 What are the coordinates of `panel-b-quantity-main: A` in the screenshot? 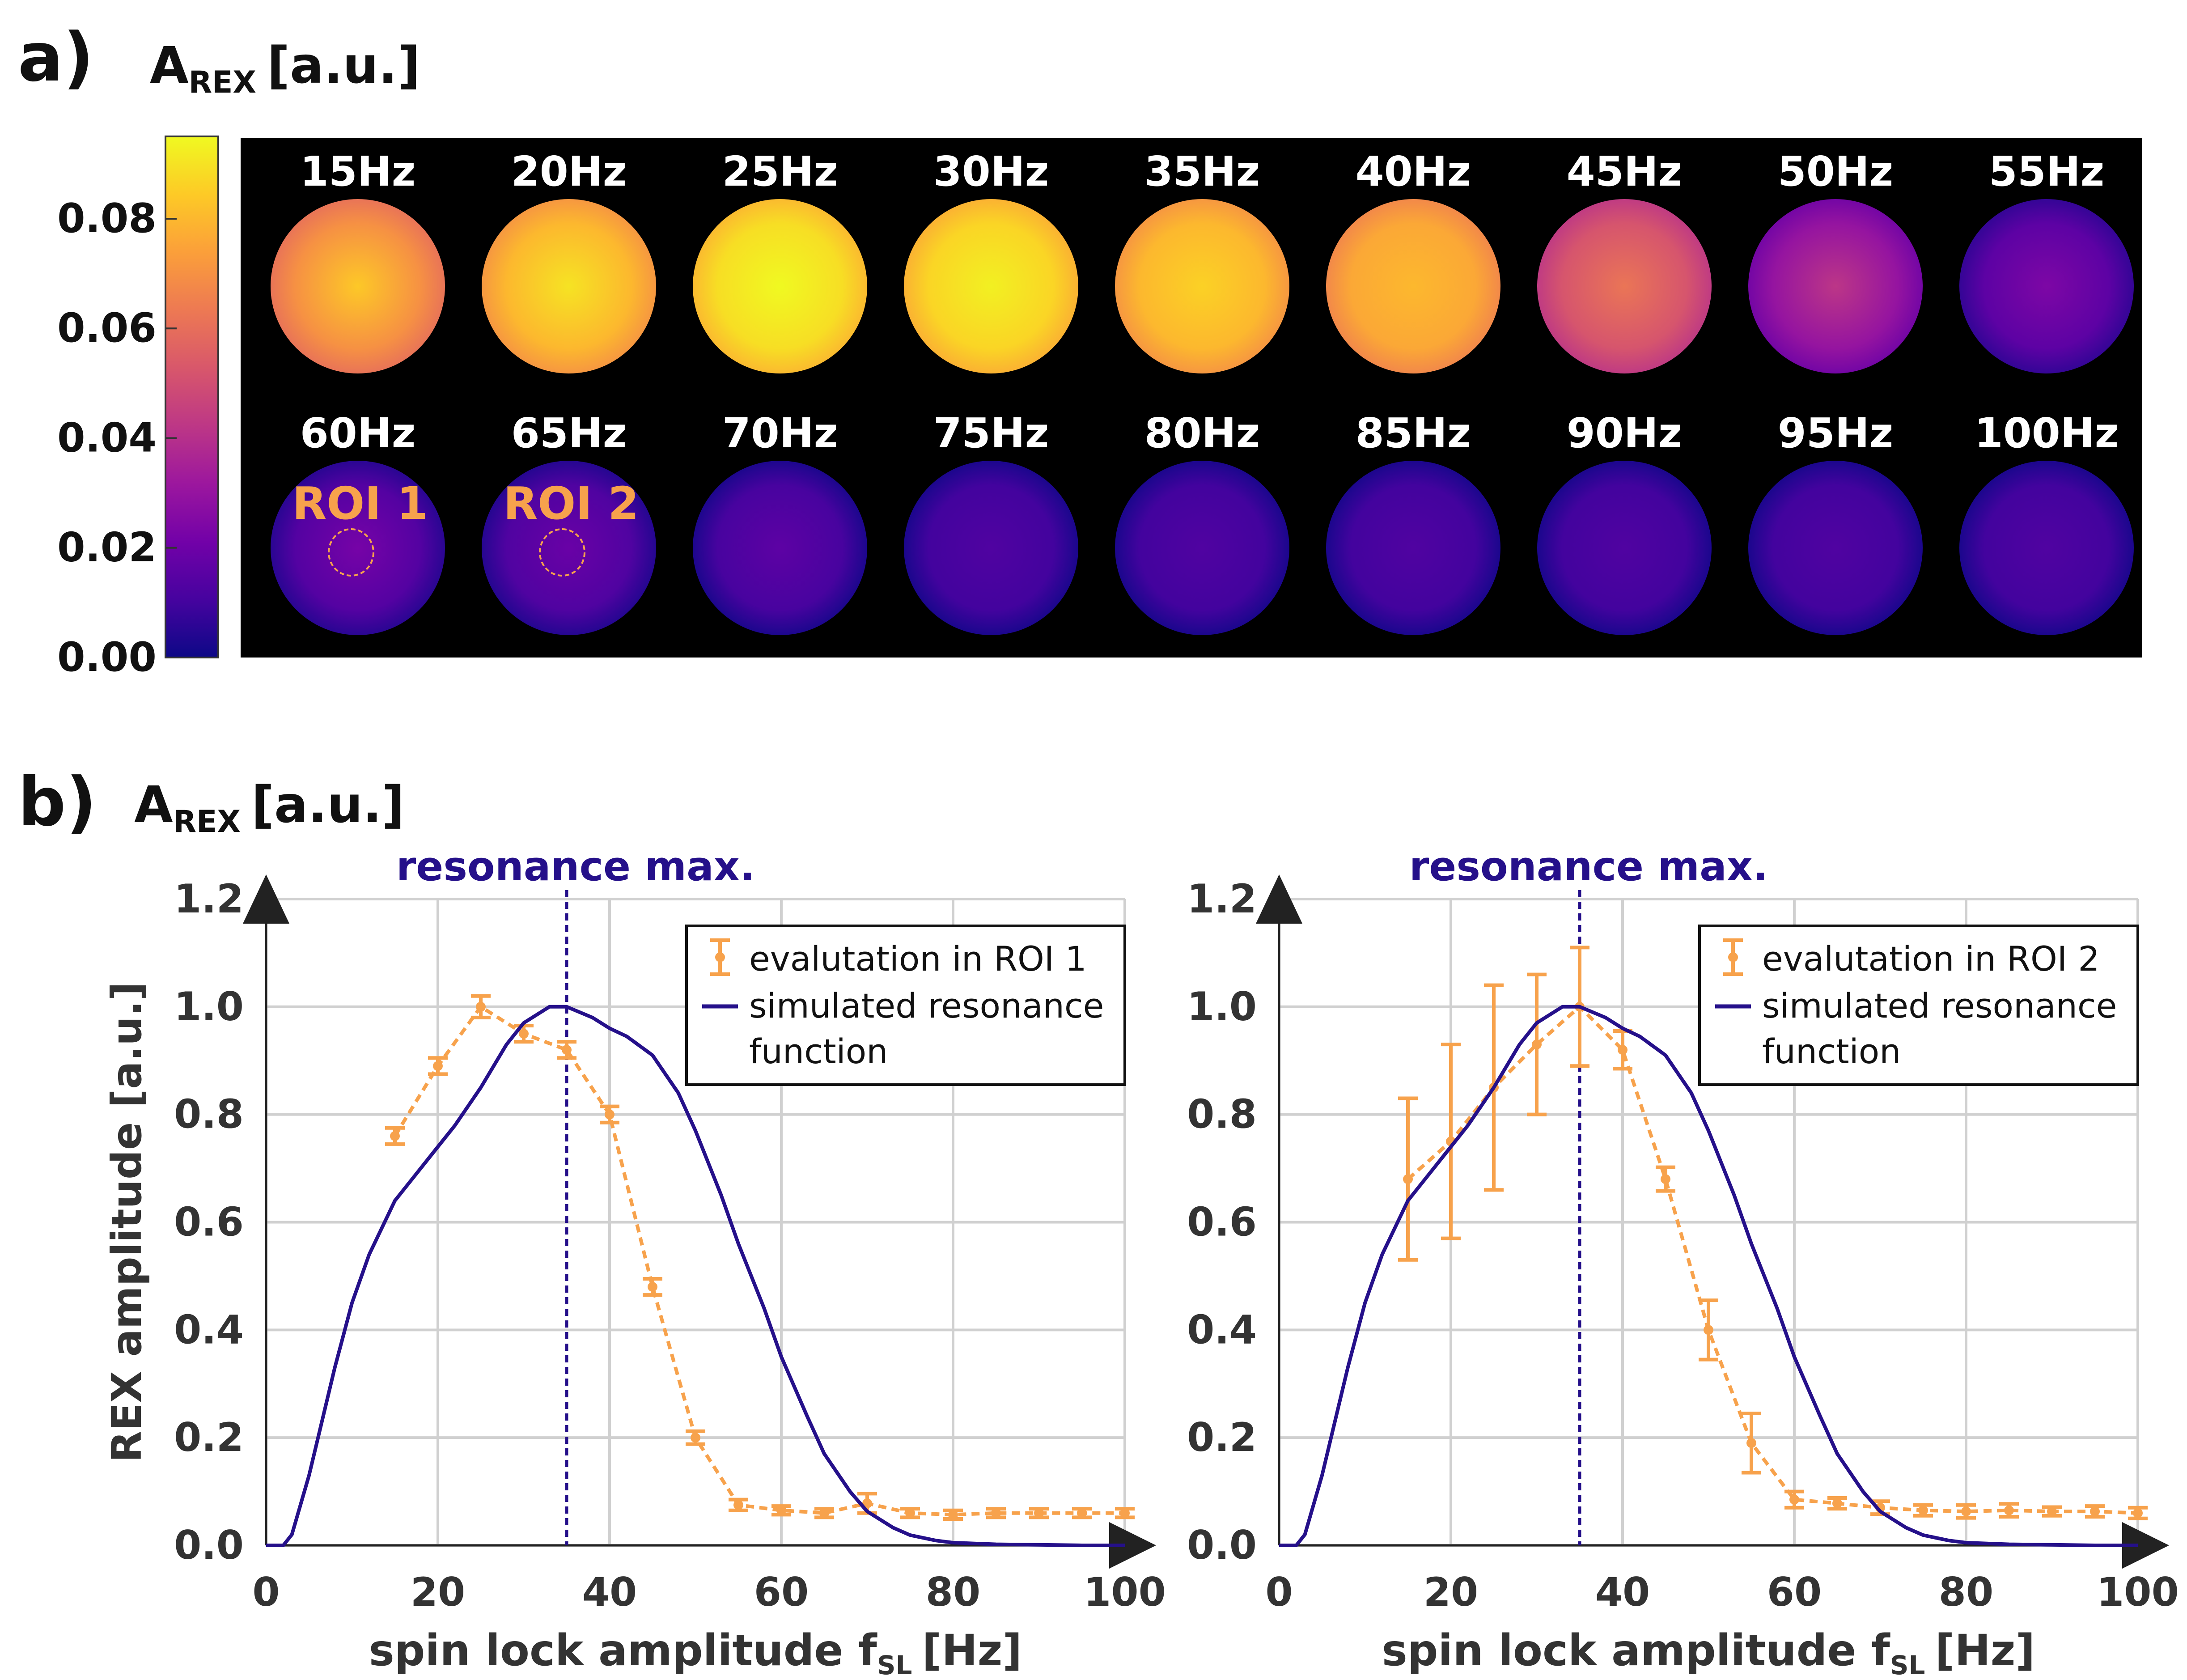 It's located at (153, 805).